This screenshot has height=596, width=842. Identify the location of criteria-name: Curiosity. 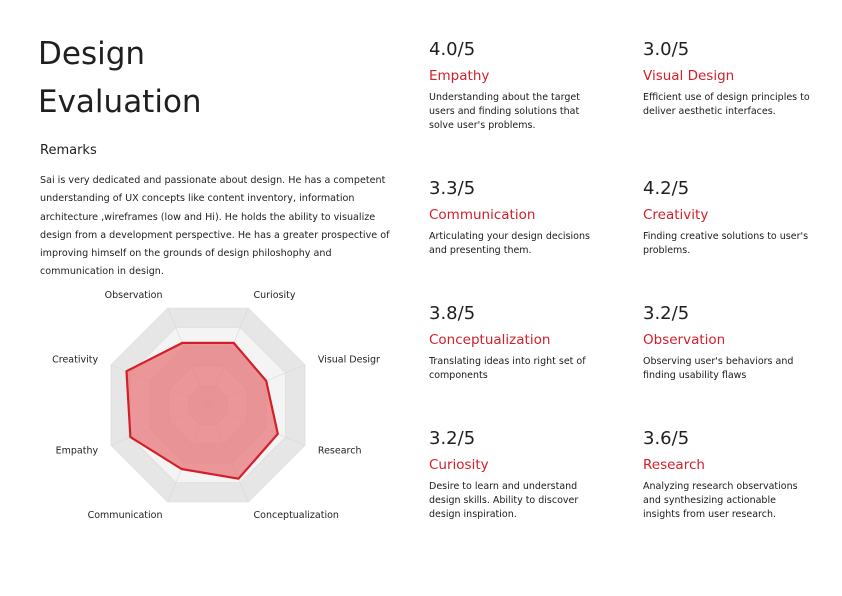
(459, 465).